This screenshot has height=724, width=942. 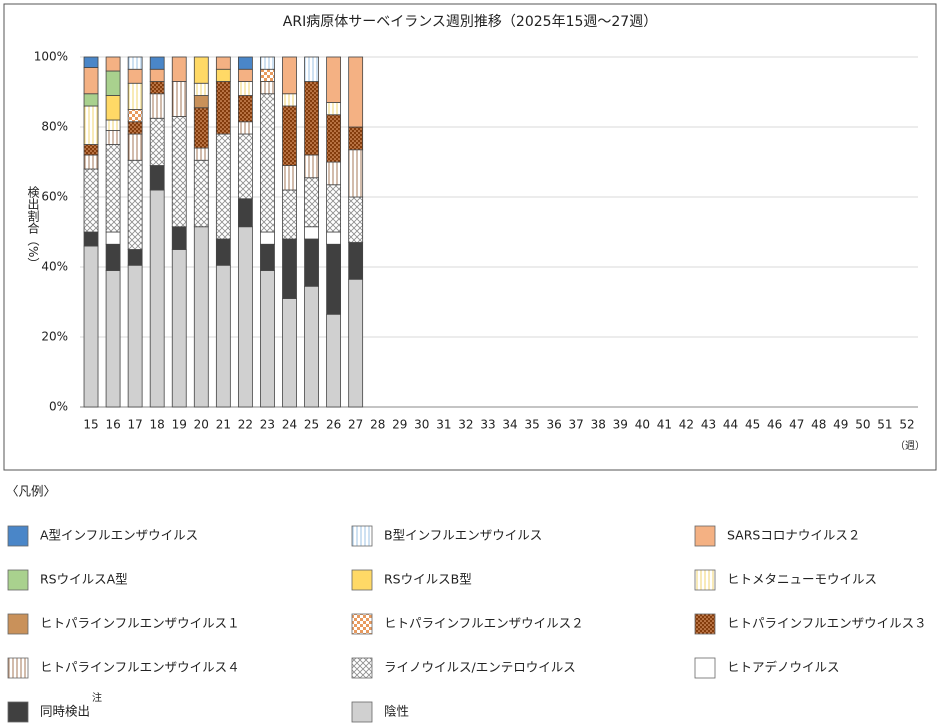 I want to click on legend-label: B型インフルエンザウイルス, so click(x=463, y=535).